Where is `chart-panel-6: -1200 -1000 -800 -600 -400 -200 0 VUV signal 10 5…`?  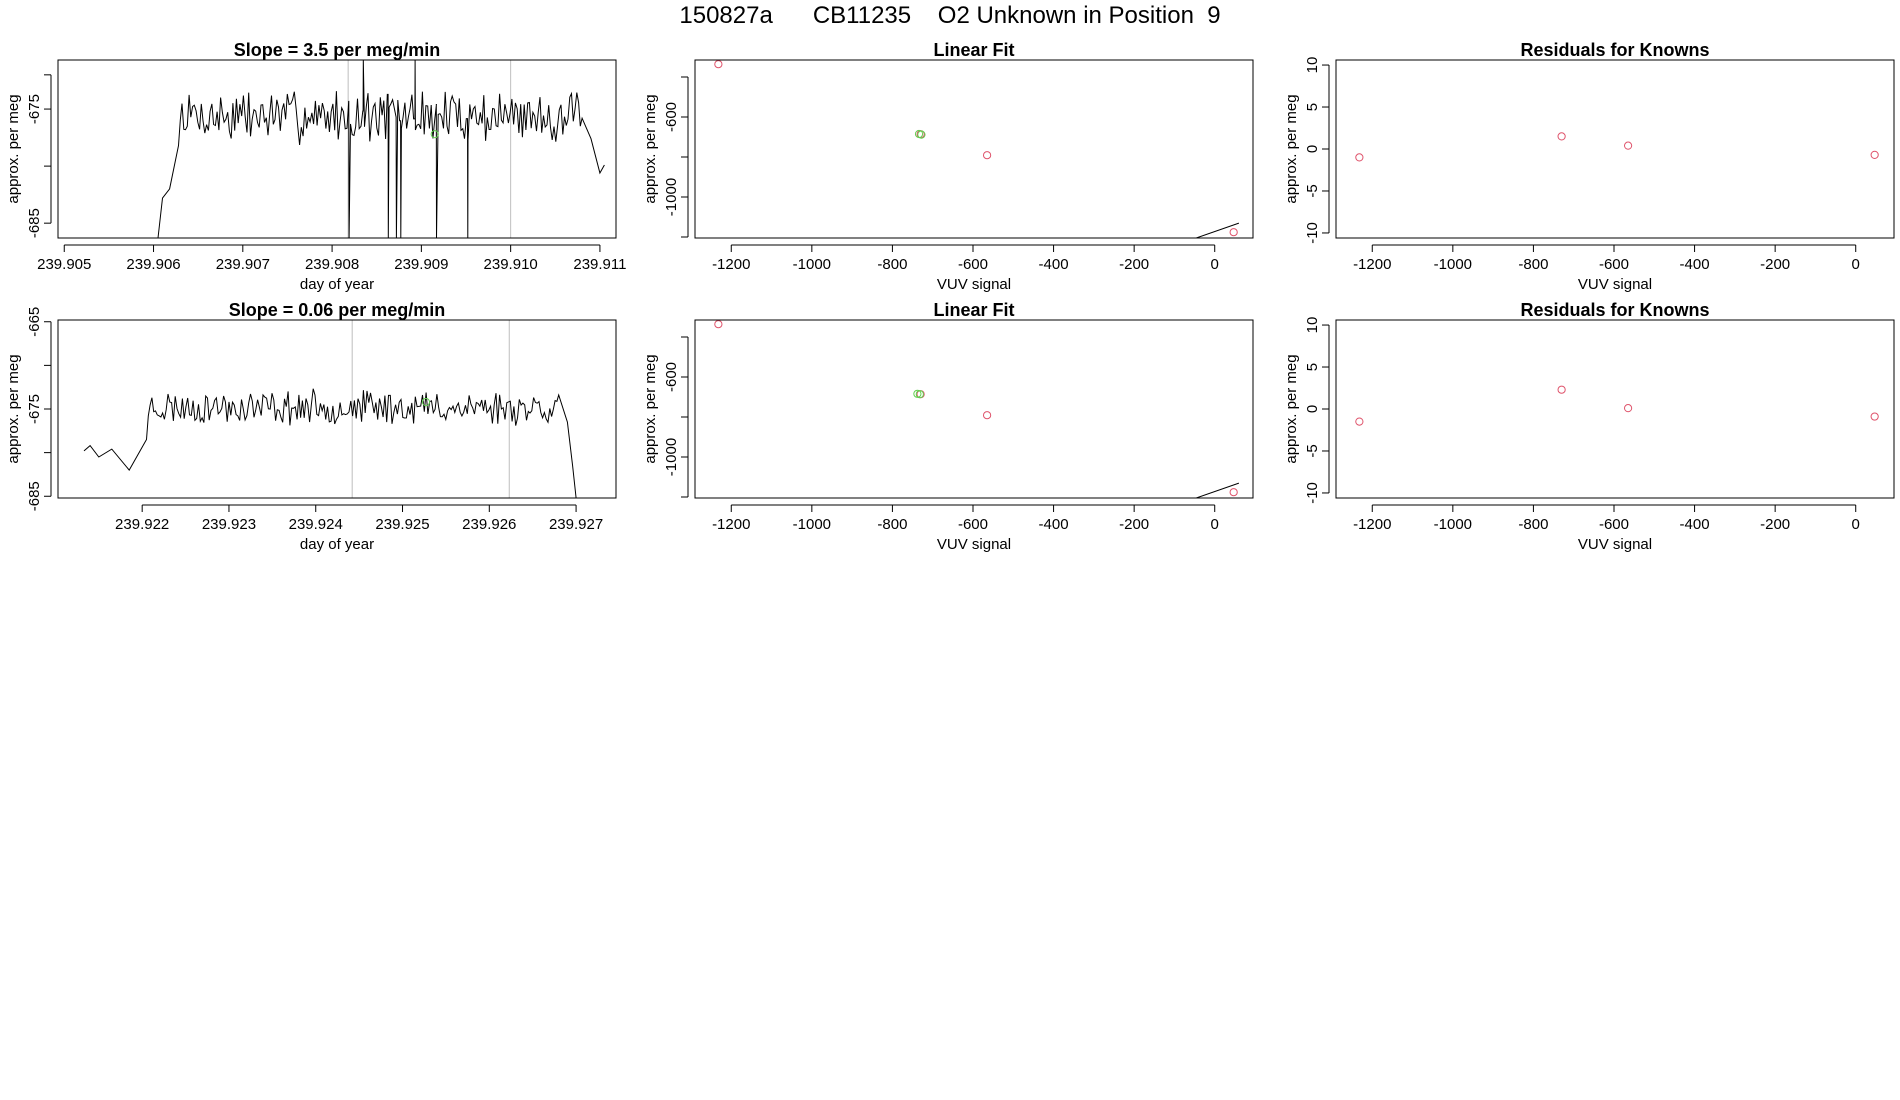
chart-panel-6: -1200 -1000 -800 -600 -400 -200 0 VUV signal 10 5… is located at coordinates (1589, 426).